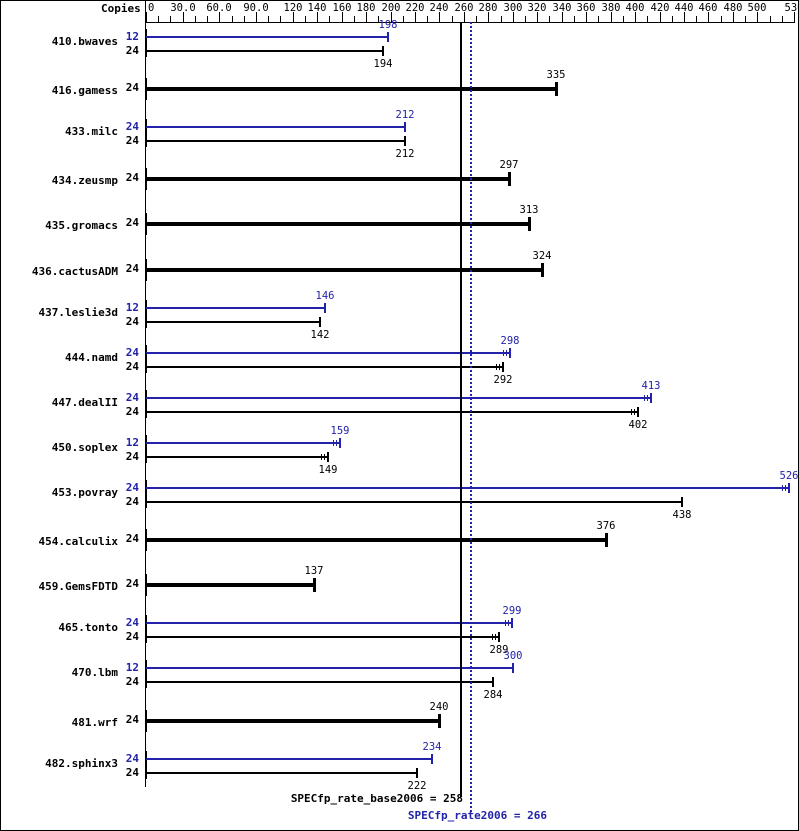 The height and width of the screenshot is (831, 799). I want to click on benchmark-name-label: 434.zeusmp, so click(84, 181).